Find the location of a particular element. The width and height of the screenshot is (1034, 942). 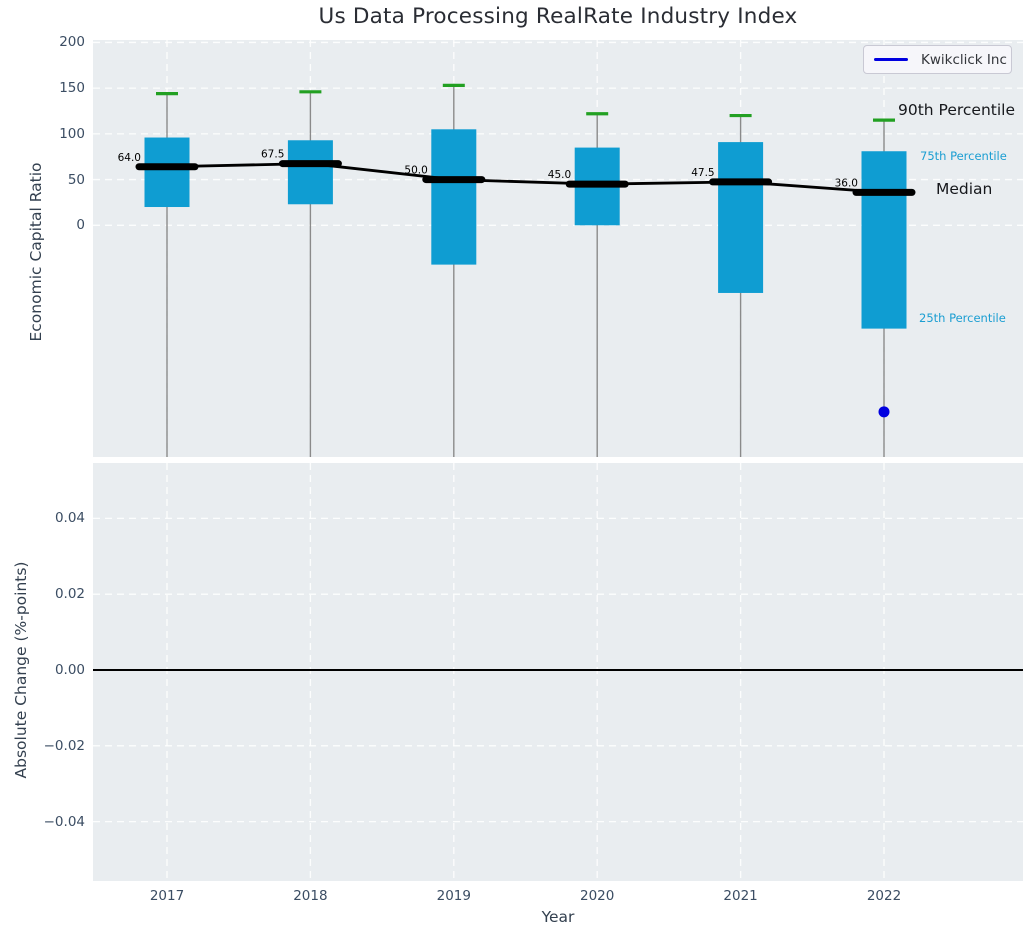

top-y-tick-label: 0 is located at coordinates (80, 225).